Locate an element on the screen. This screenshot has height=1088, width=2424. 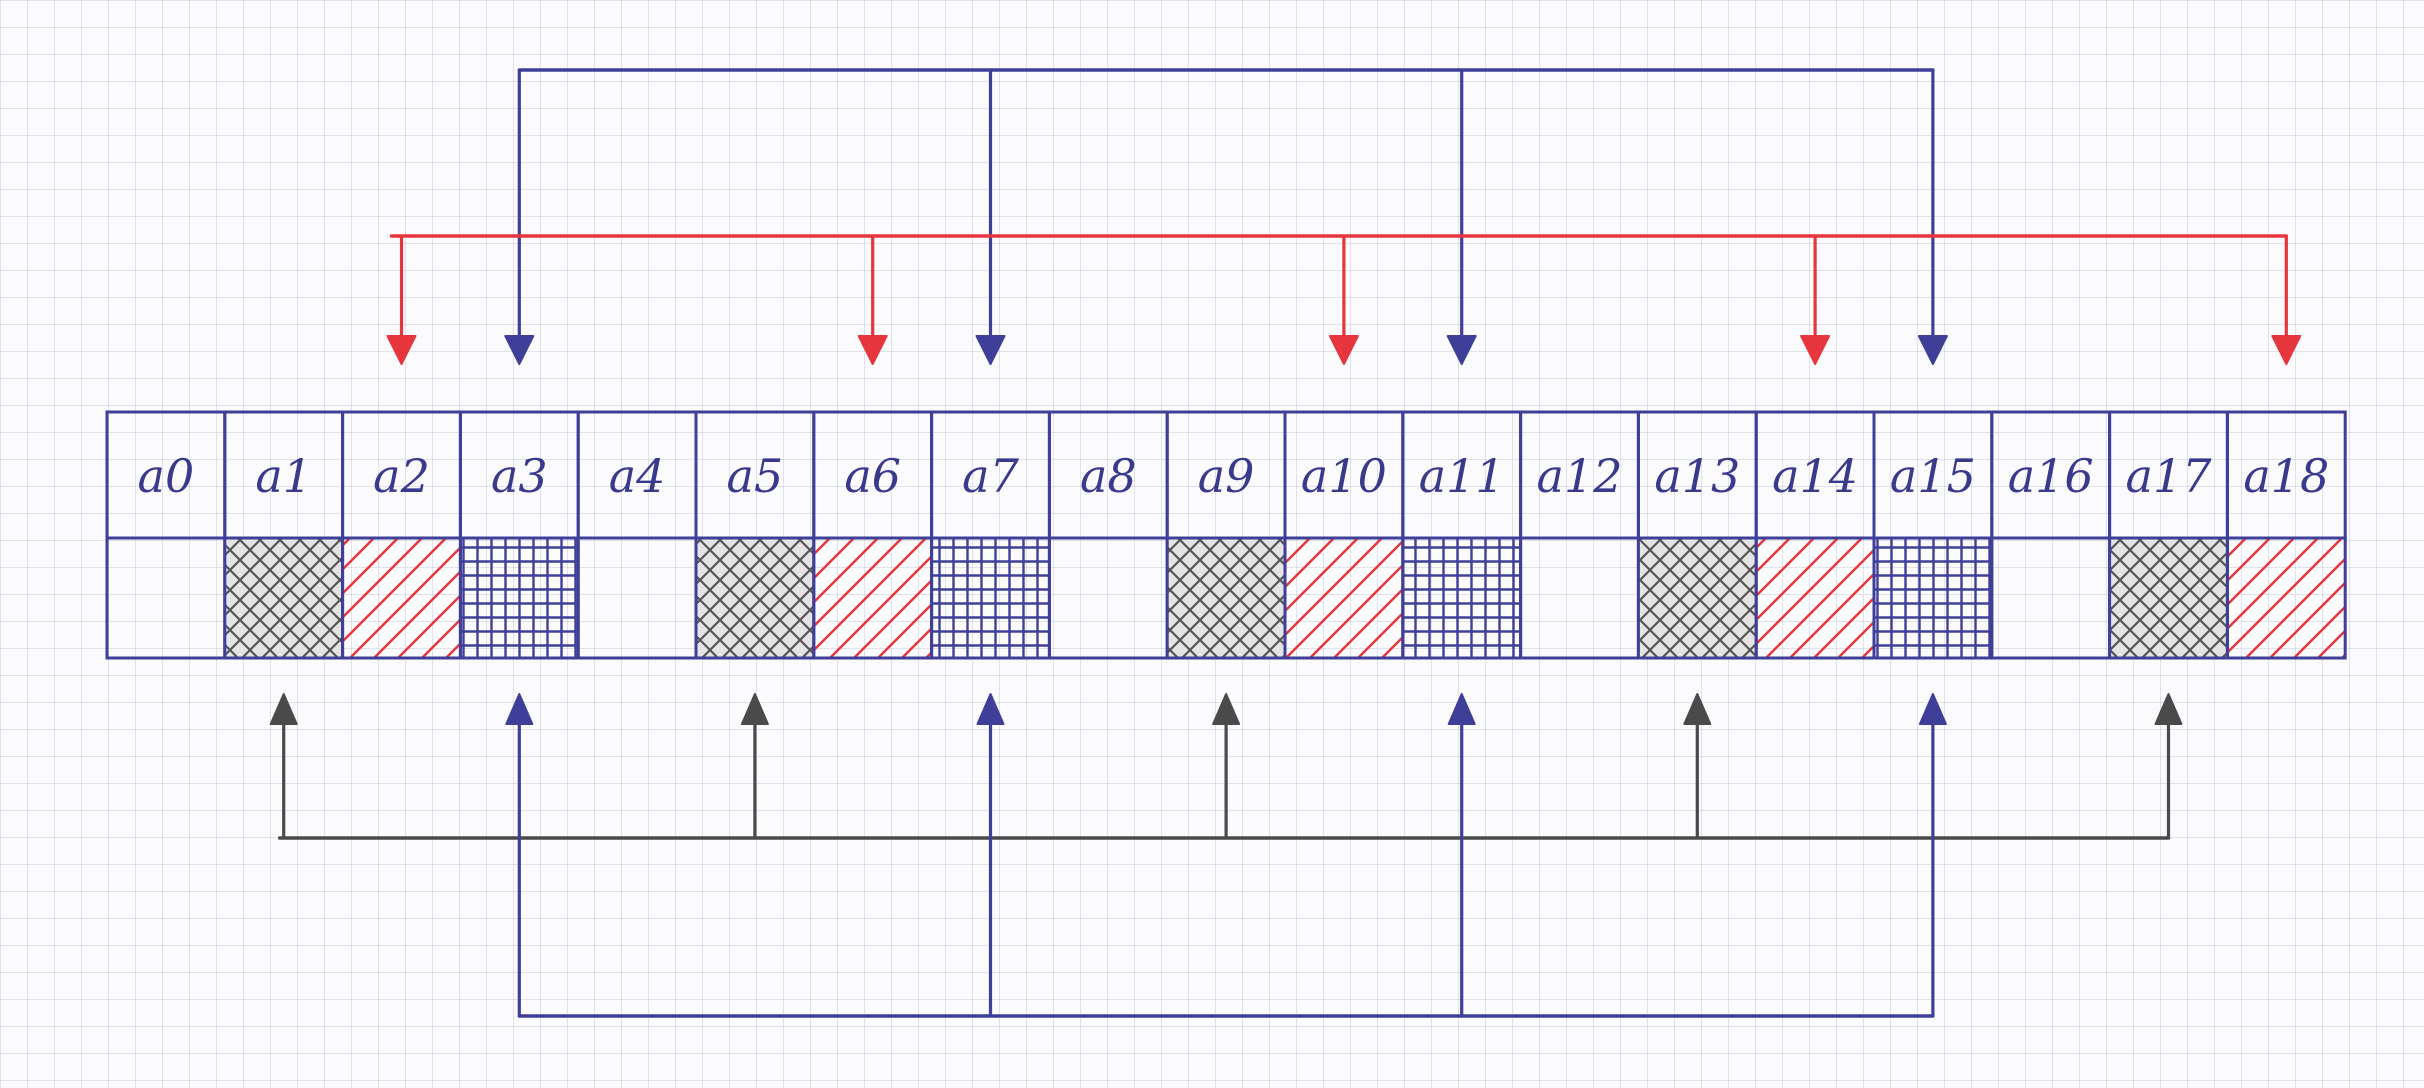
cell-label: a15 is located at coordinates (1933, 476).